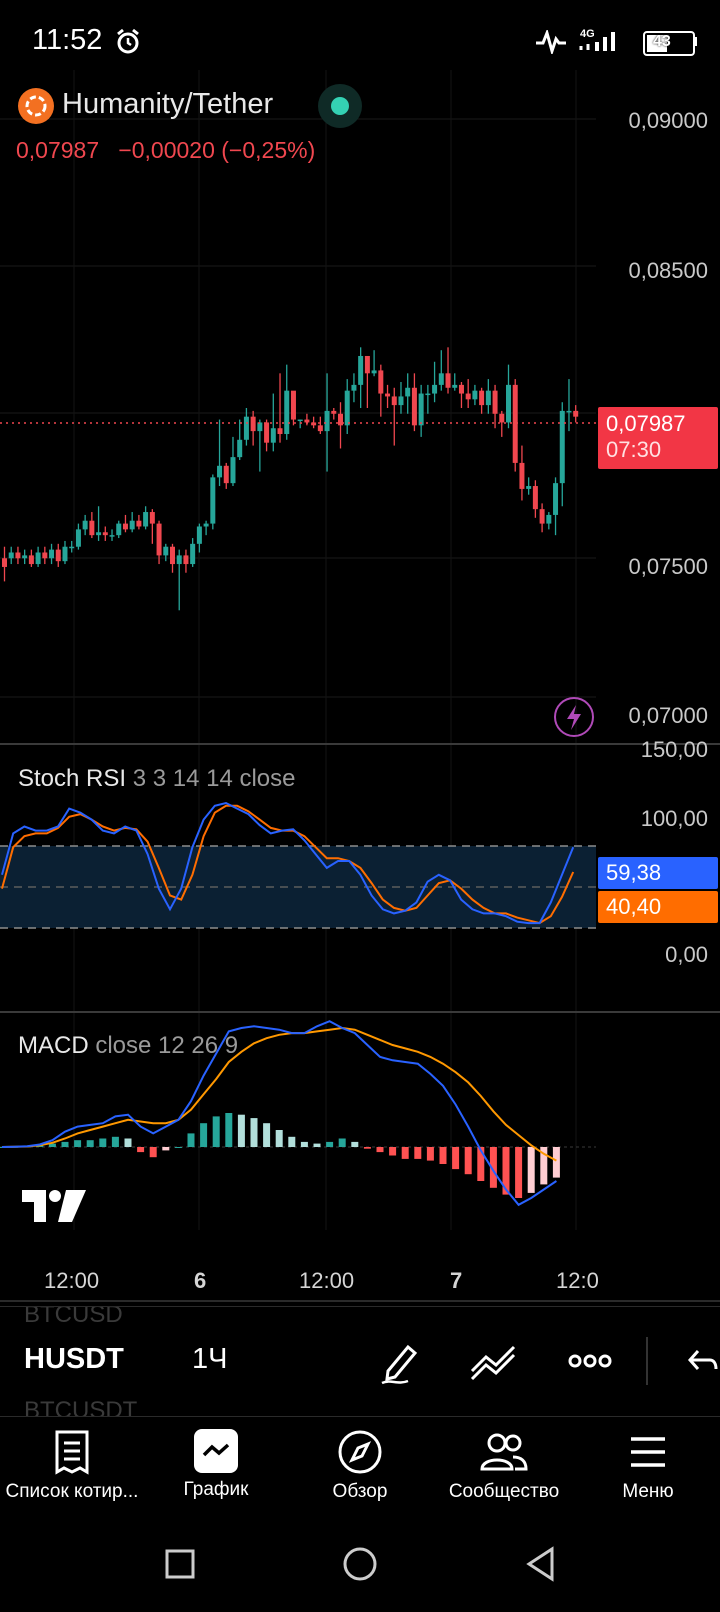 This screenshot has width=720, height=1612. I want to click on status-time: 11:52, so click(67, 40).